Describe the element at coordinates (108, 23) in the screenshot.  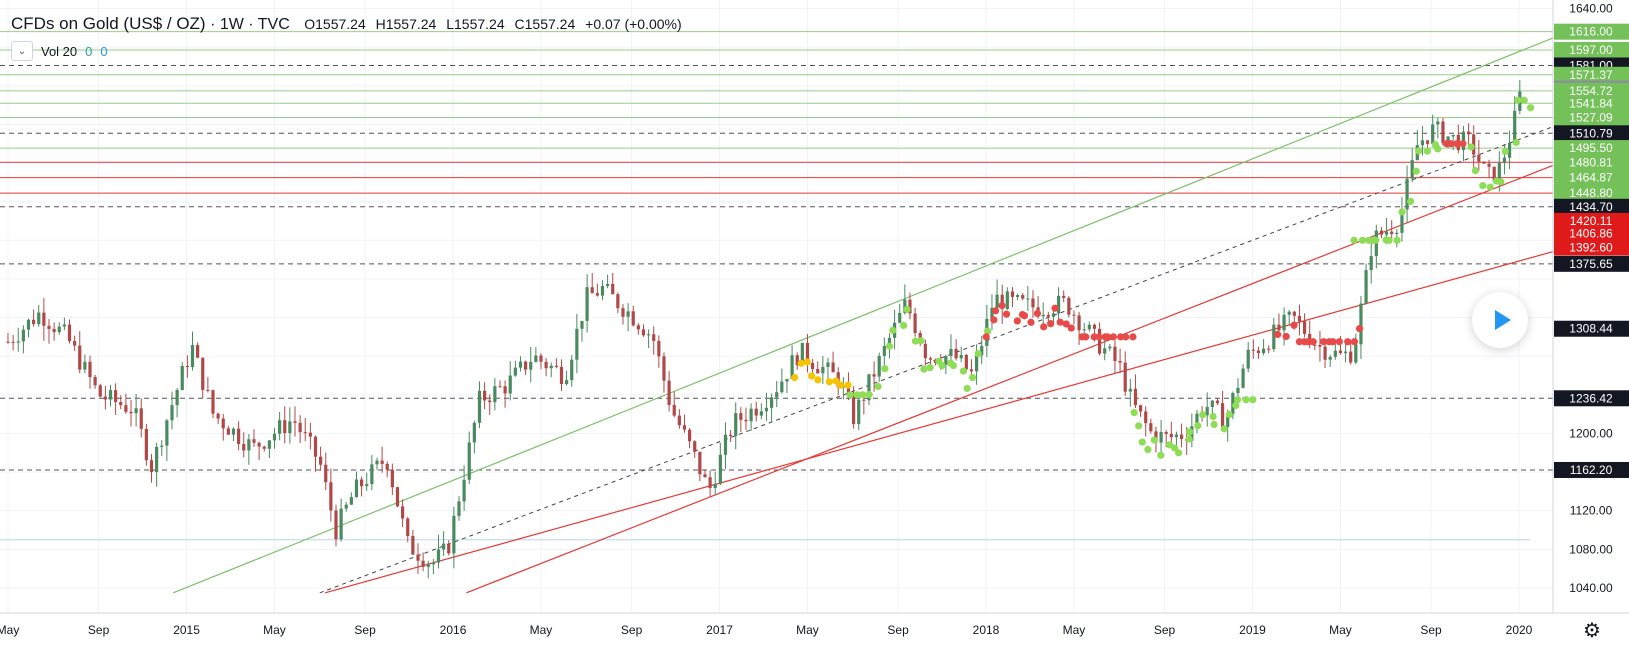
I see `symbol-name: CFDs on Gold (US$ / OZ)` at that location.